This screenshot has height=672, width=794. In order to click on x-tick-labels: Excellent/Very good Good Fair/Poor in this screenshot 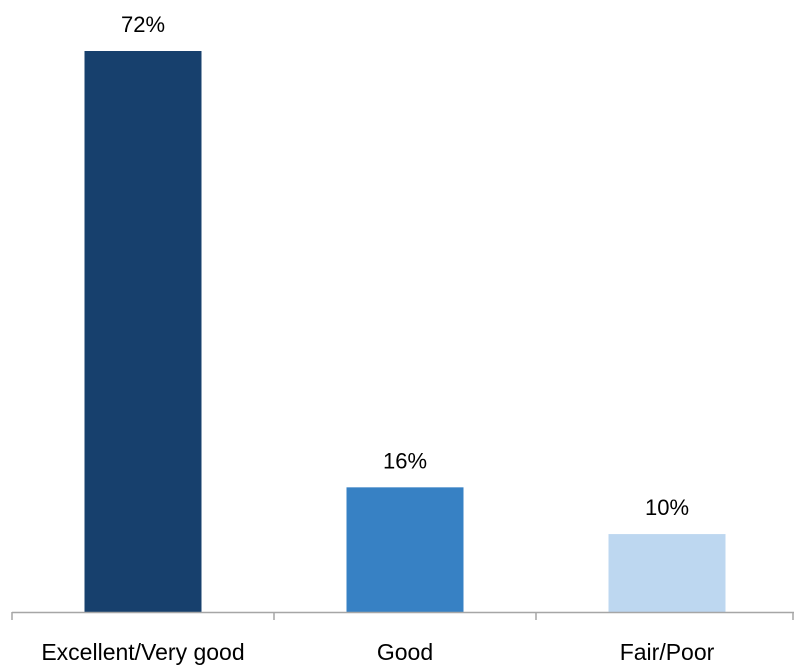, I will do `click(377, 652)`.